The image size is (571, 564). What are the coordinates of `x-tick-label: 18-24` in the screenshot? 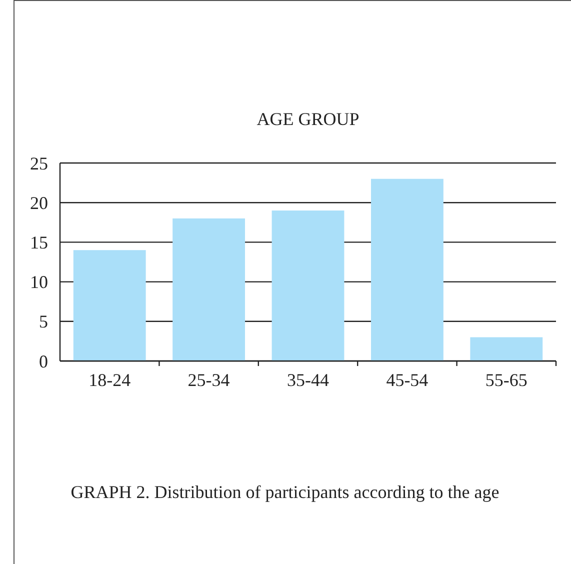 It's located at (109, 380).